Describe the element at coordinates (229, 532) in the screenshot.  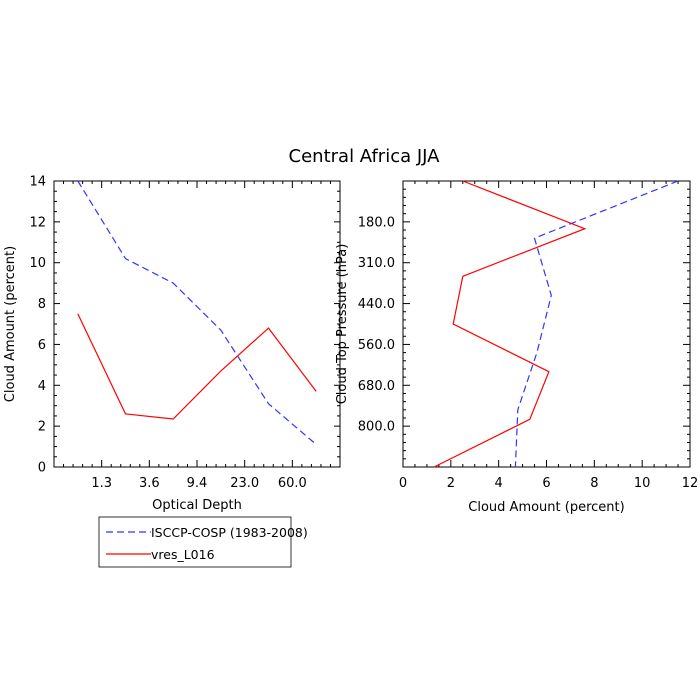
I see `legend-label: ISCCP-COSP (1983-2008)` at that location.